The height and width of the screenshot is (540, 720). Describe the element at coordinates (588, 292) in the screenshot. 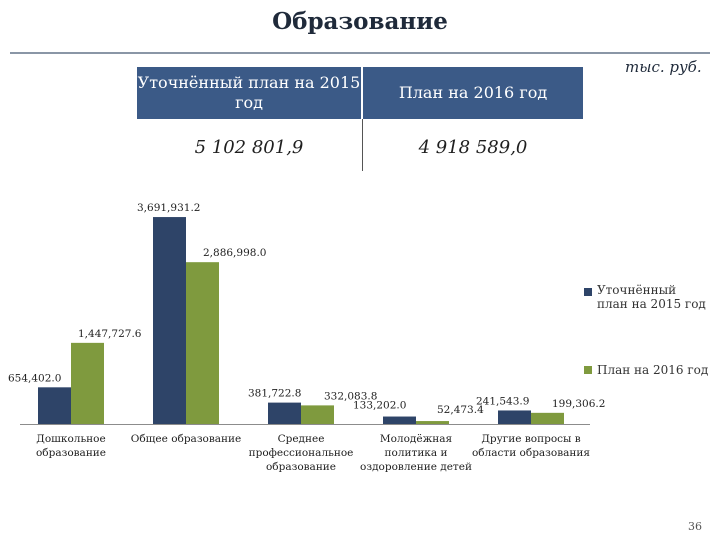

I see `legend-swatch-2015` at that location.